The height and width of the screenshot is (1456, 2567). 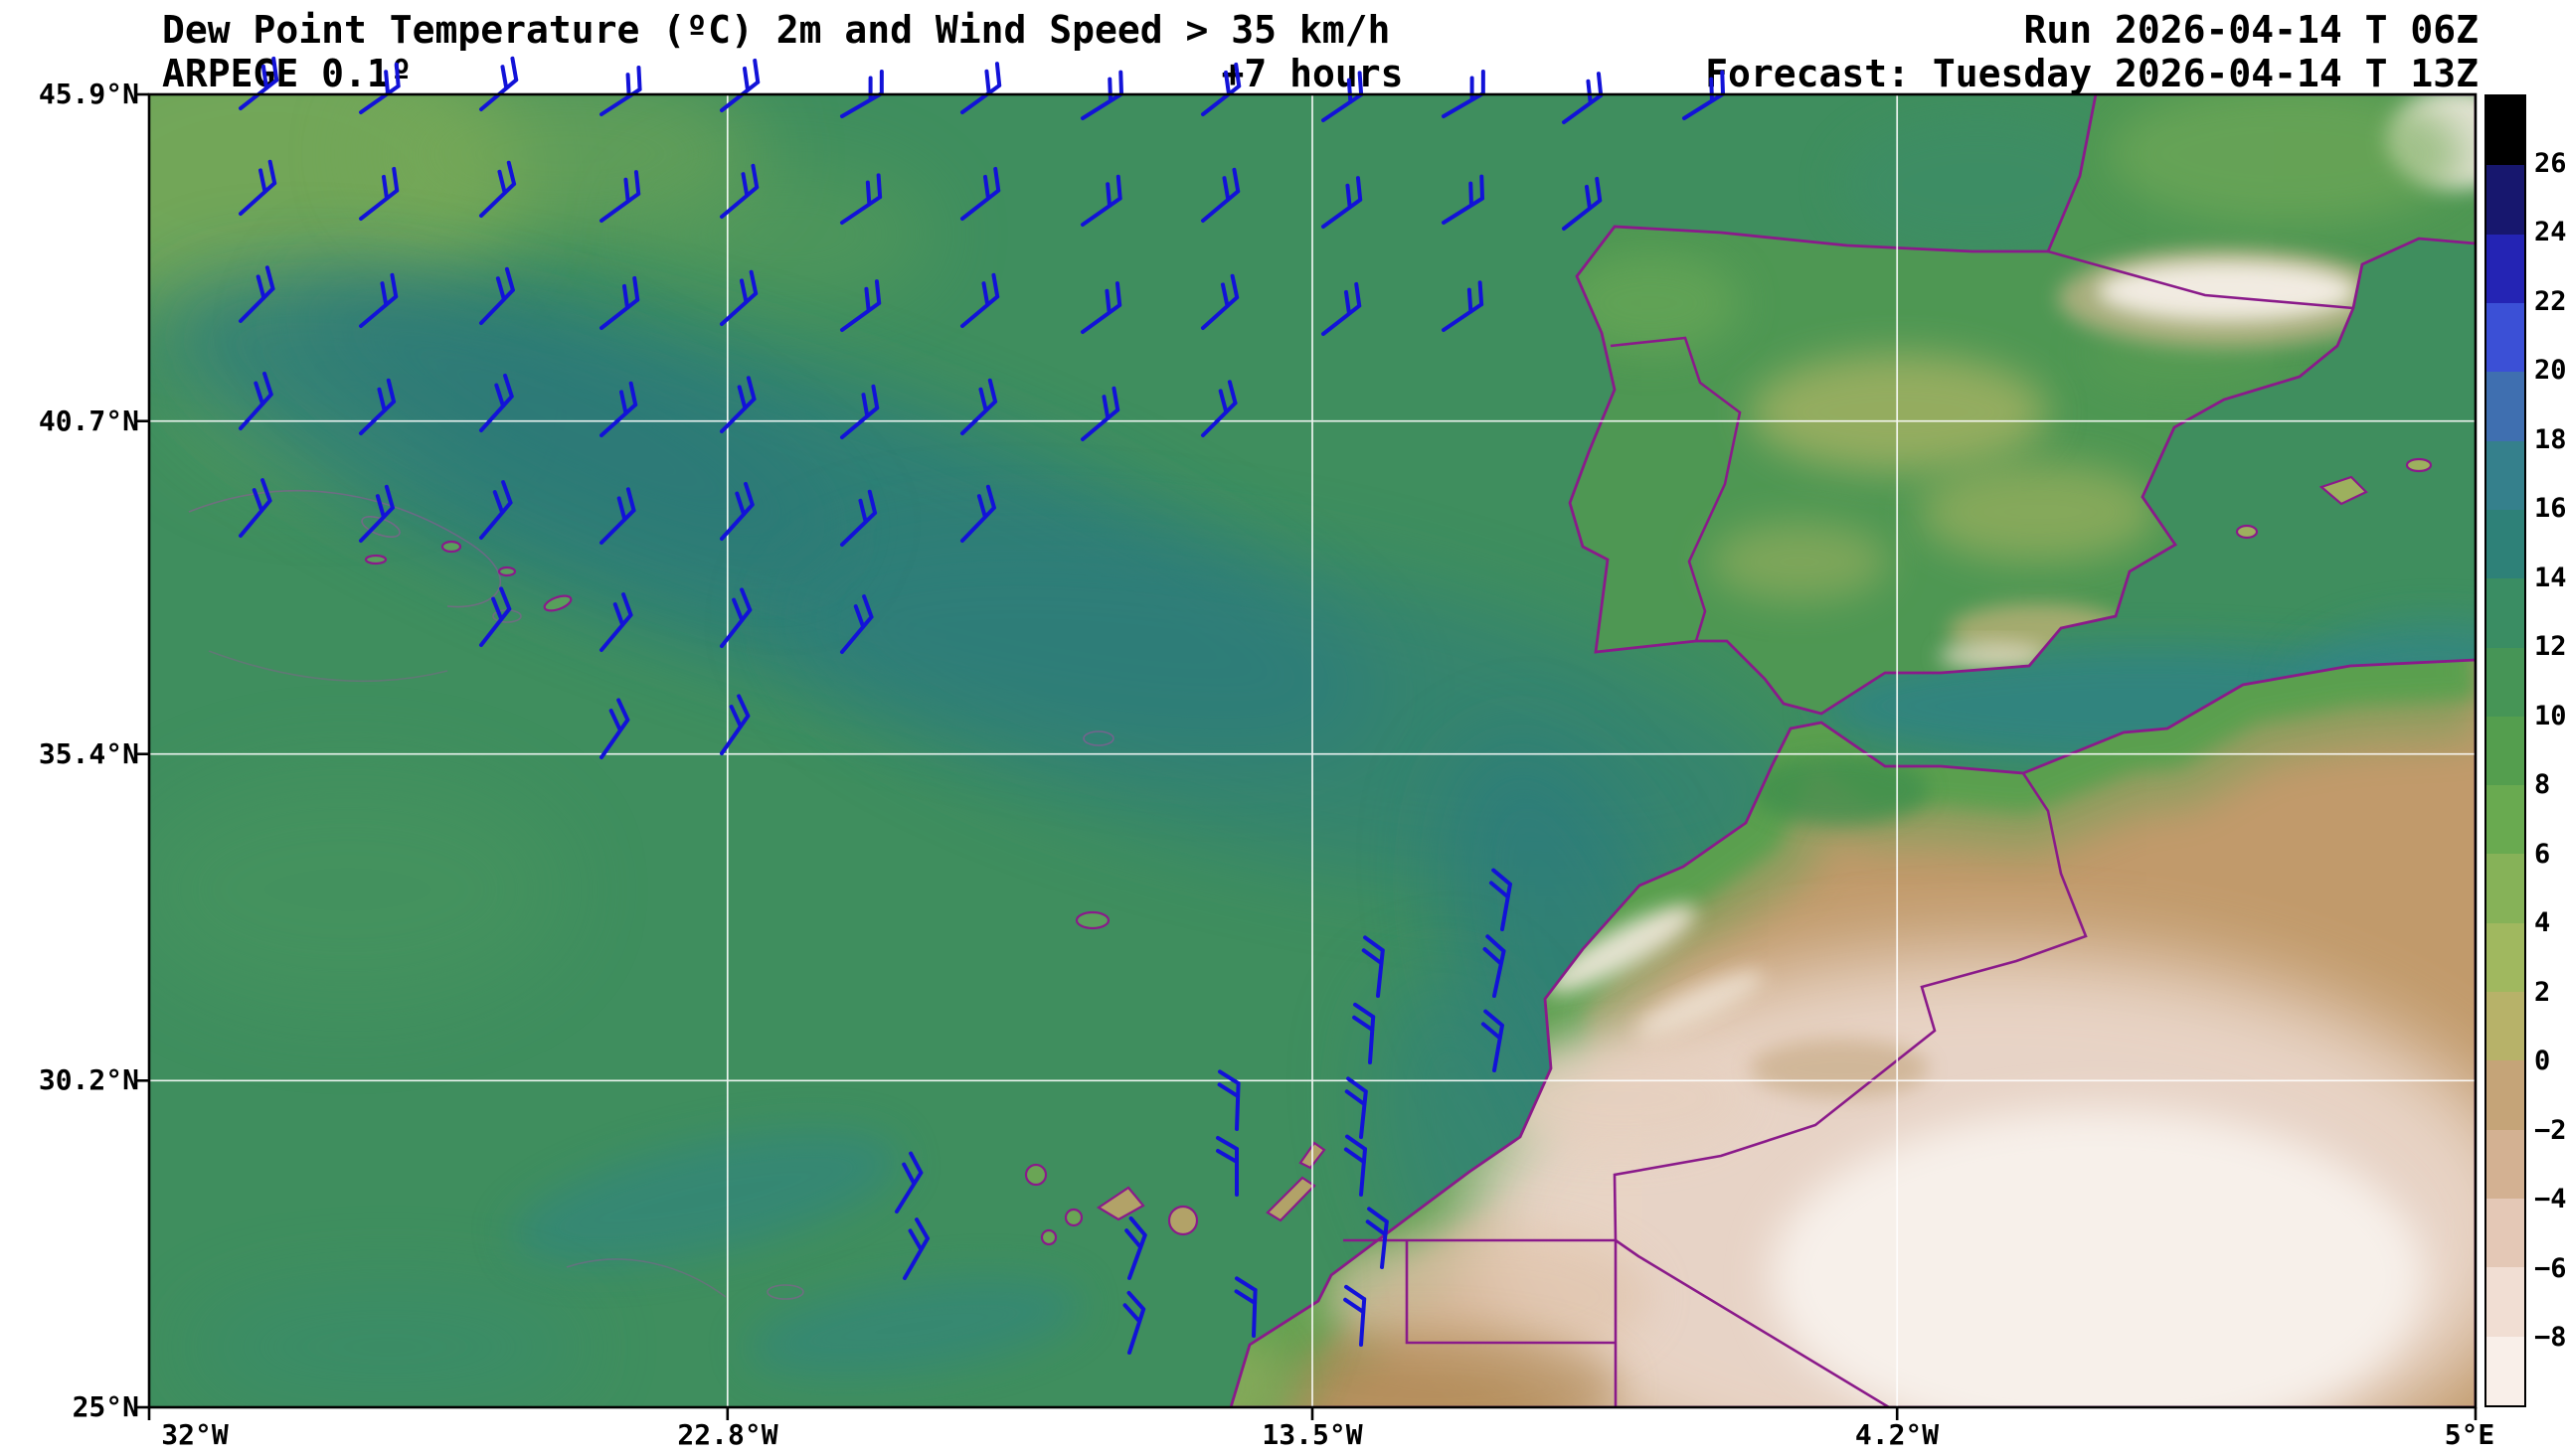 What do you see at coordinates (2092, 73) in the screenshot?
I see `forecast-label: Forecast: Tuesday 2026-04-14 T 13Z` at bounding box center [2092, 73].